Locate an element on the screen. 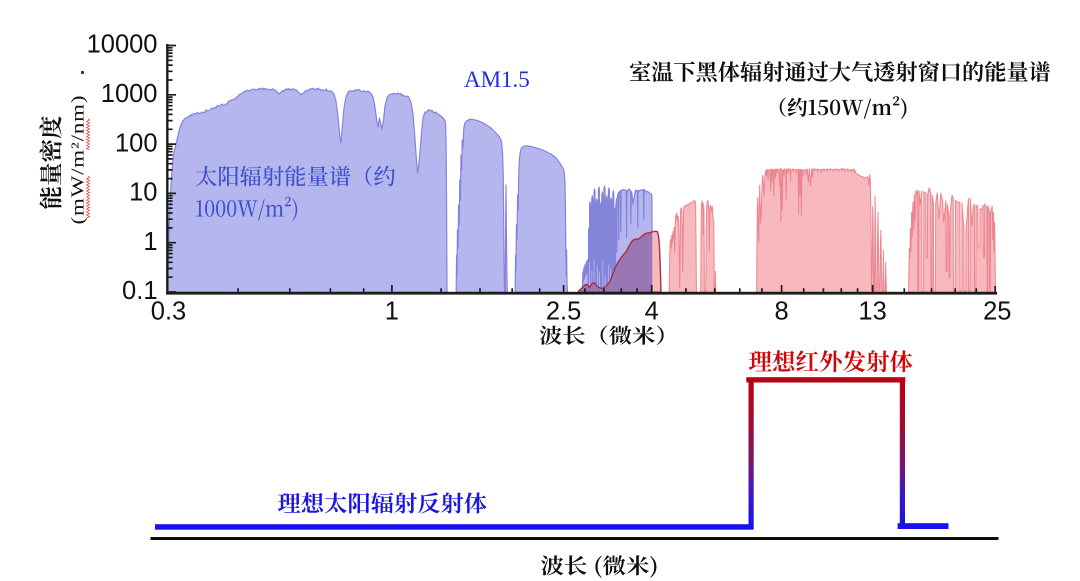 The width and height of the screenshot is (1080, 581). svg-text: 1000 is located at coordinates (129, 94).